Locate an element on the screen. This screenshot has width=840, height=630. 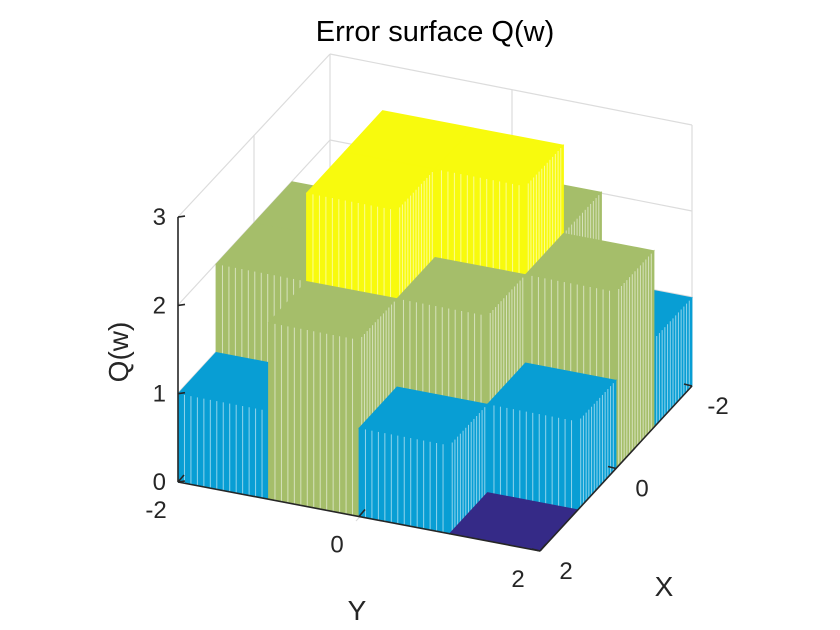
y-tick-label: 0 is located at coordinates (336, 545).